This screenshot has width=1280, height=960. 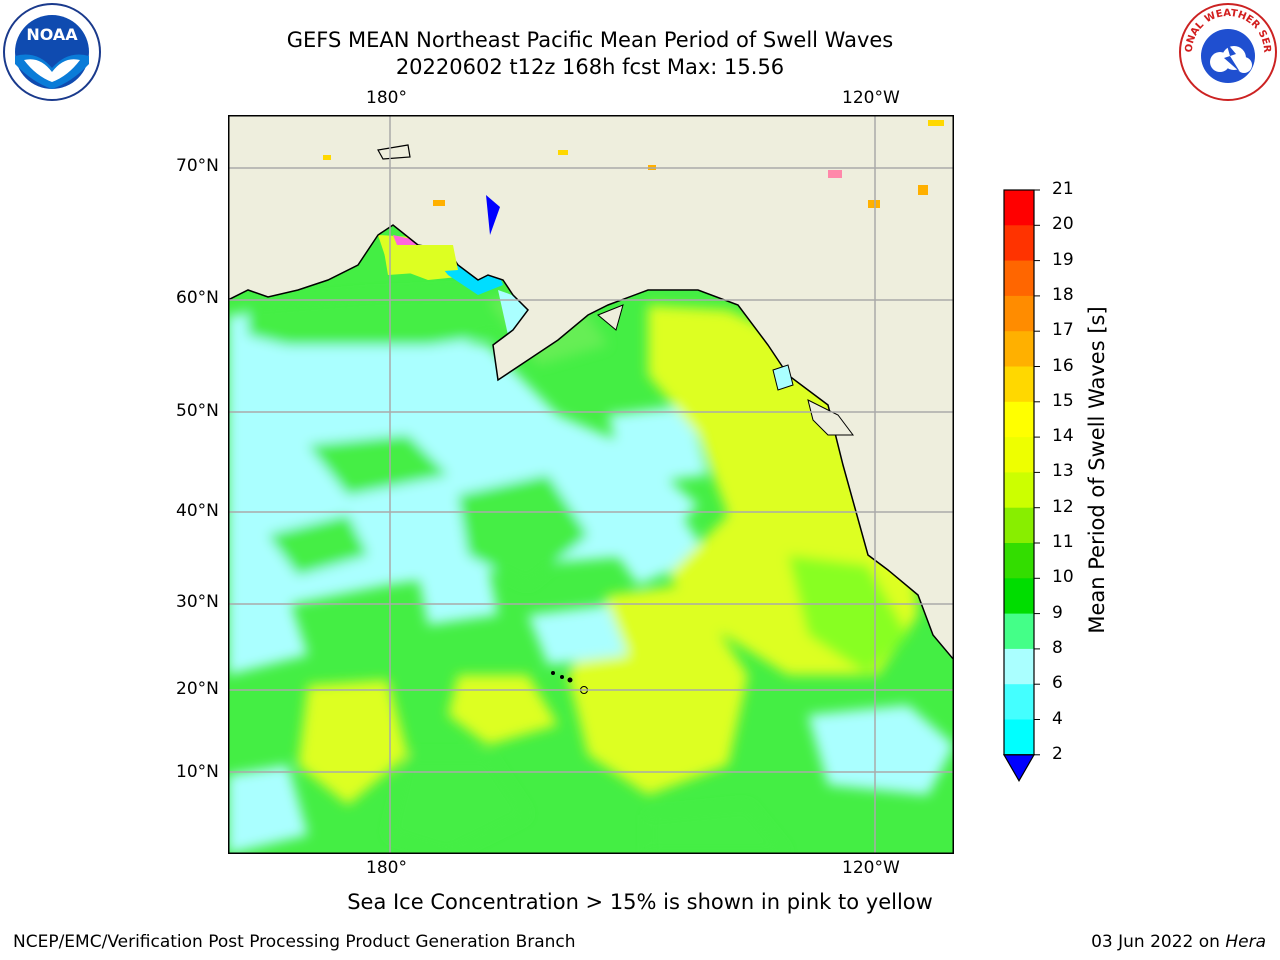 I want to click on nws-logo: NATIONAL WEATHER SERVICE, so click(x=1228, y=52).